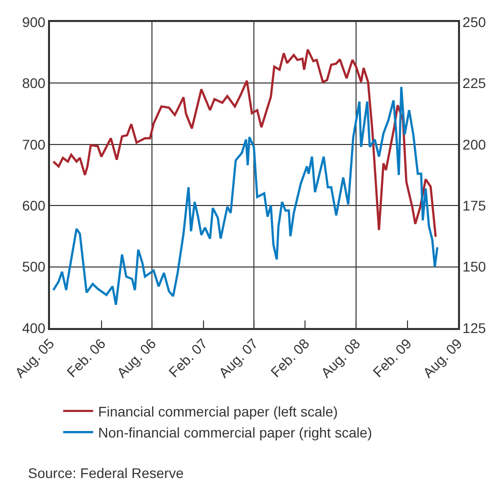  Describe the element at coordinates (34, 83) in the screenshot. I see `y-tick-label: 800` at that location.